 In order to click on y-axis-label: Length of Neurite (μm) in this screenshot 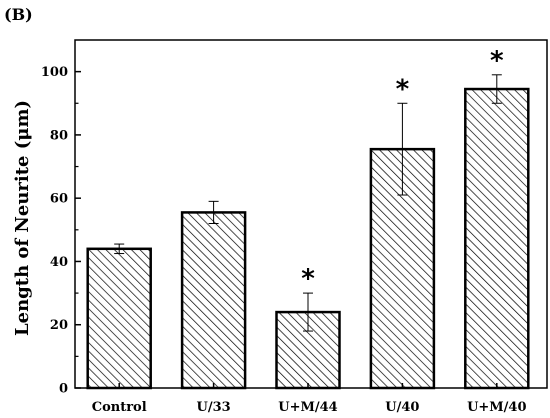, I will do `click(22, 218)`.